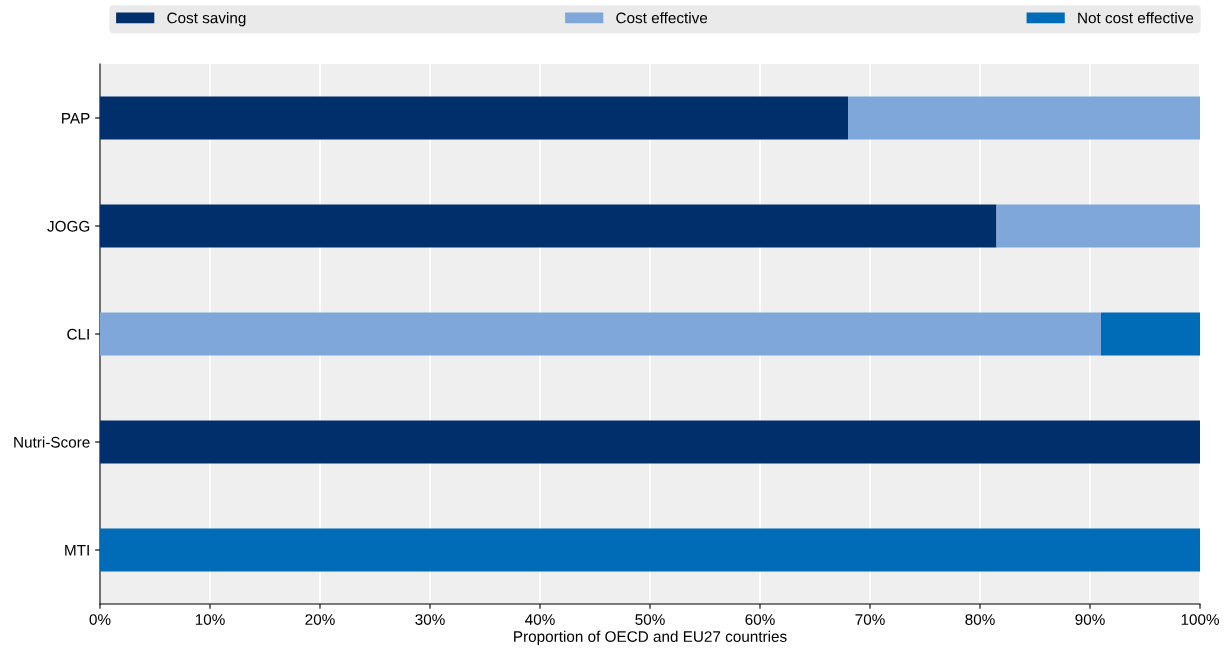 The image size is (1226, 664). What do you see at coordinates (870, 619) in the screenshot?
I see `x-tick-label: 70%` at bounding box center [870, 619].